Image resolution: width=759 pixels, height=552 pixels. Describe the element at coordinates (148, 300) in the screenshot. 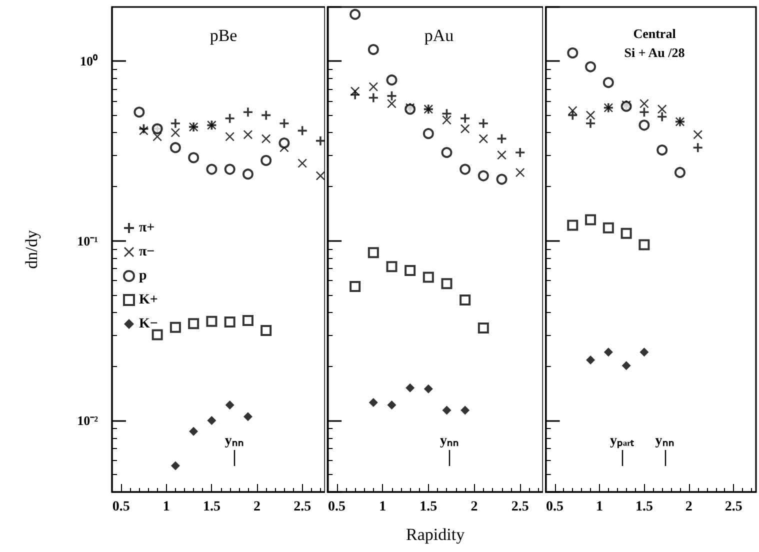

I see `legend-label: K+` at that location.